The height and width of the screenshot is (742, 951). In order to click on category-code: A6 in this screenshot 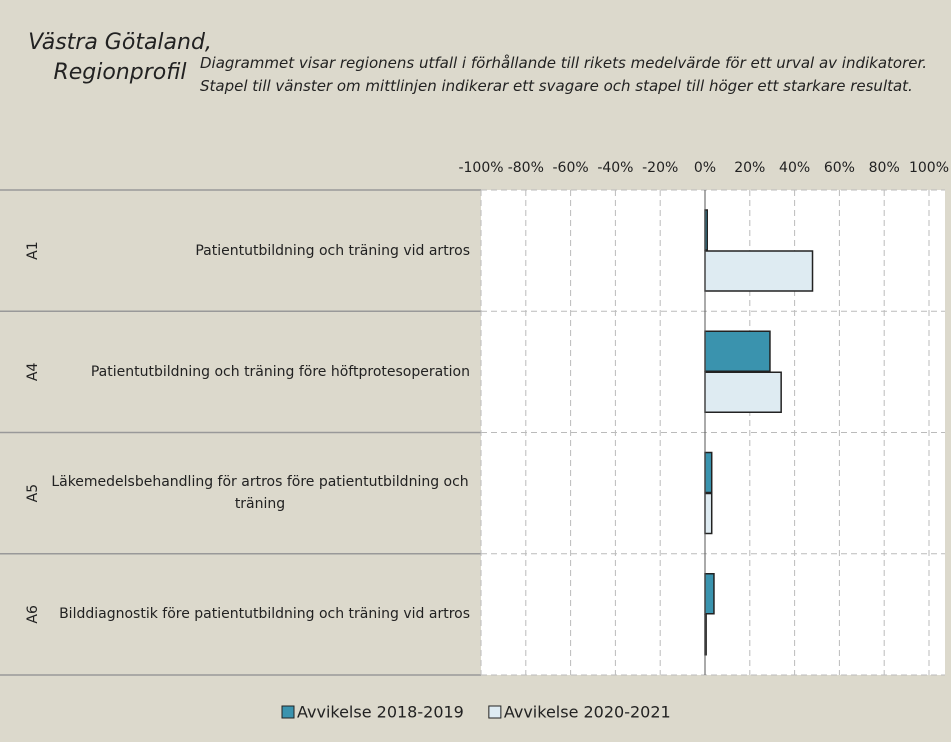, I will do `click(33, 614)`.